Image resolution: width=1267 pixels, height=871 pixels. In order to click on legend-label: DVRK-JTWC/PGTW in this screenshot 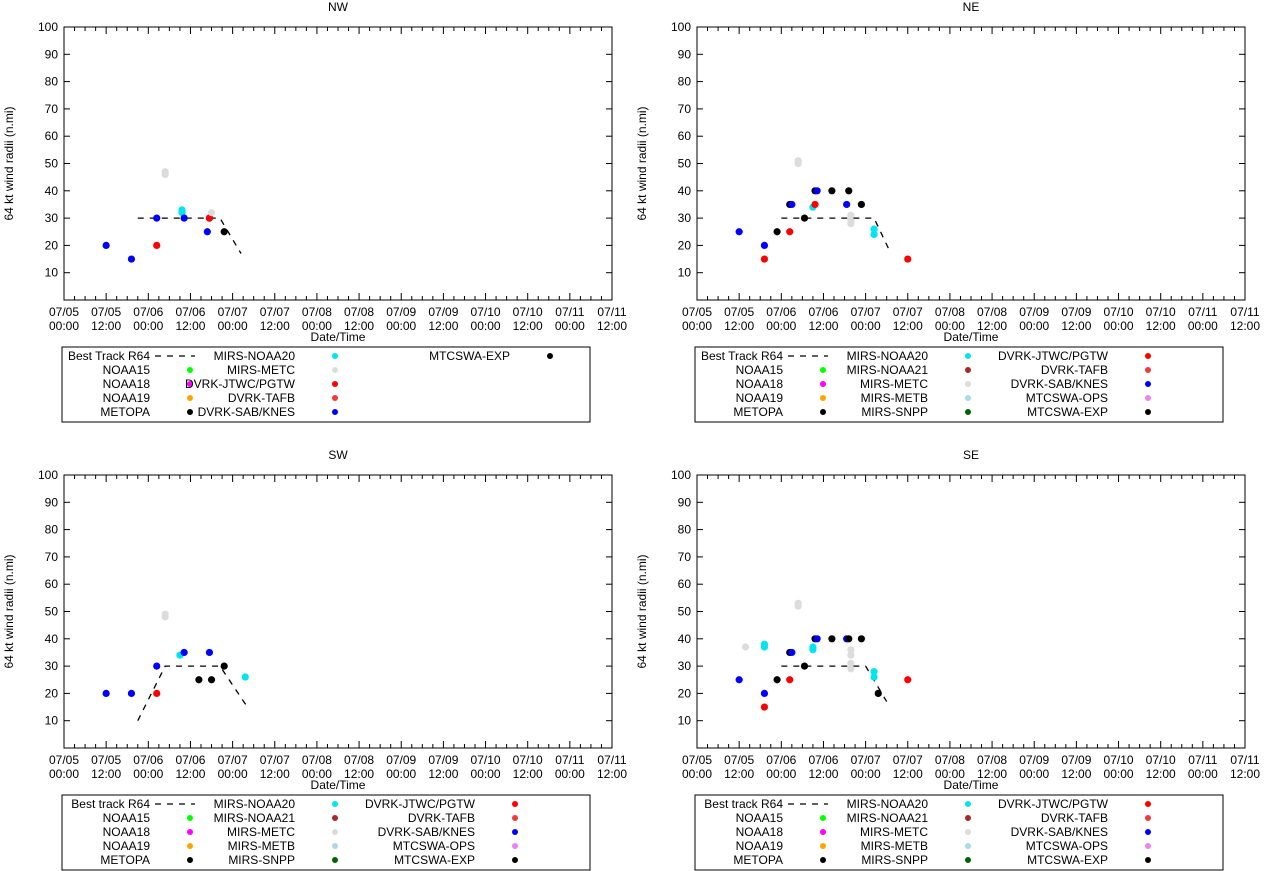, I will do `click(1053, 356)`.